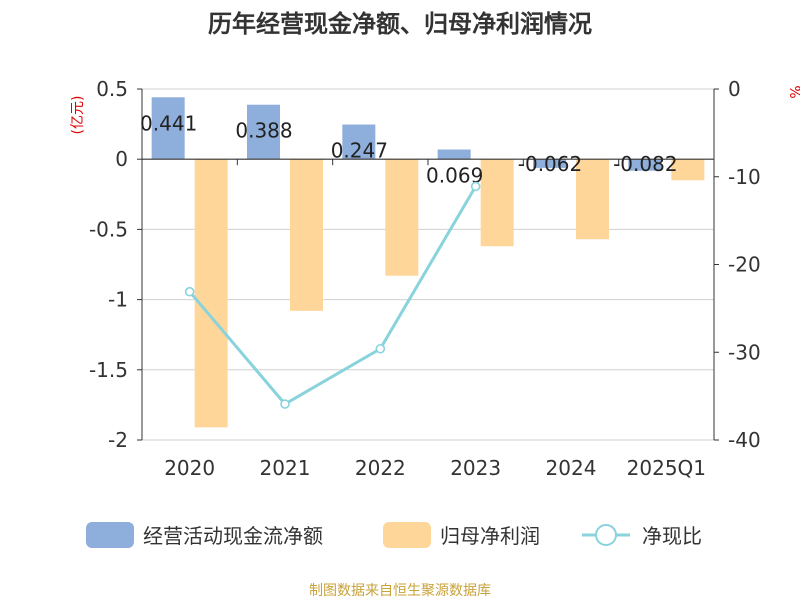 Image resolution: width=800 pixels, height=600 pixels. Describe the element at coordinates (744, 177) in the screenshot. I see `right-tick-label: -10` at that location.